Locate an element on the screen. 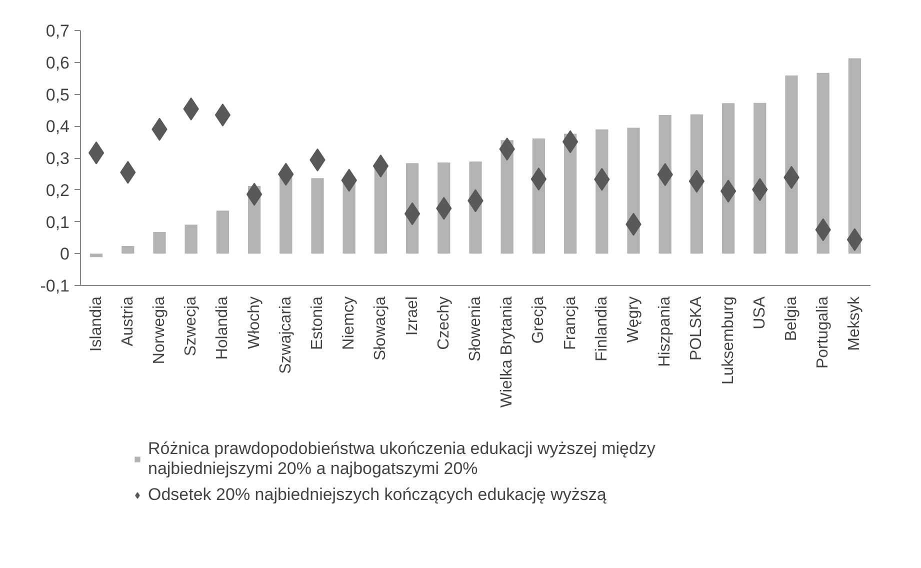 This screenshot has height=568, width=921. x-tick-label: Belgia is located at coordinates (791, 318).